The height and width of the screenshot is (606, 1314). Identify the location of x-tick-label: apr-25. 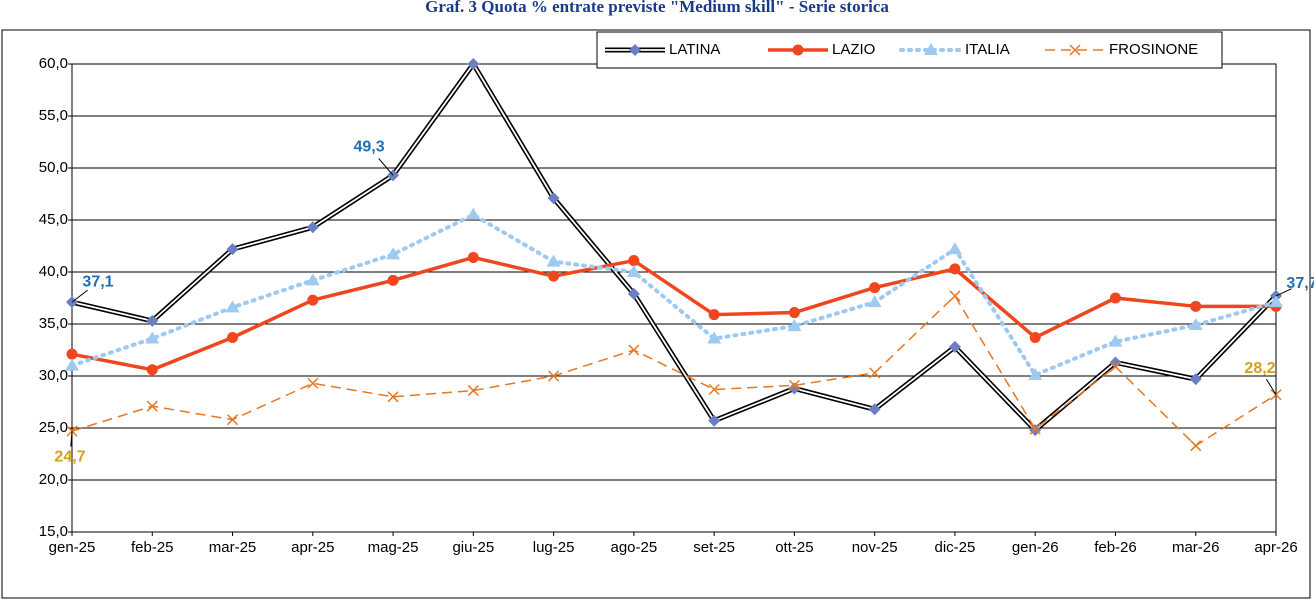
(312, 547).